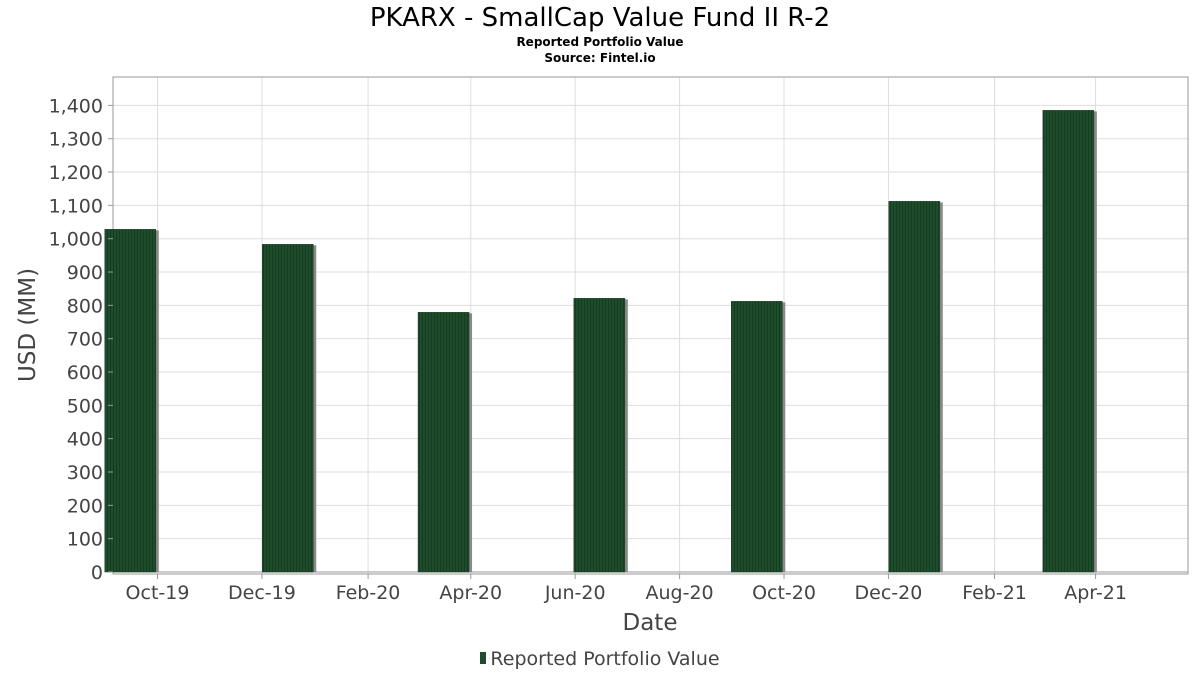  I want to click on y-tick-label: 200, so click(85, 506).